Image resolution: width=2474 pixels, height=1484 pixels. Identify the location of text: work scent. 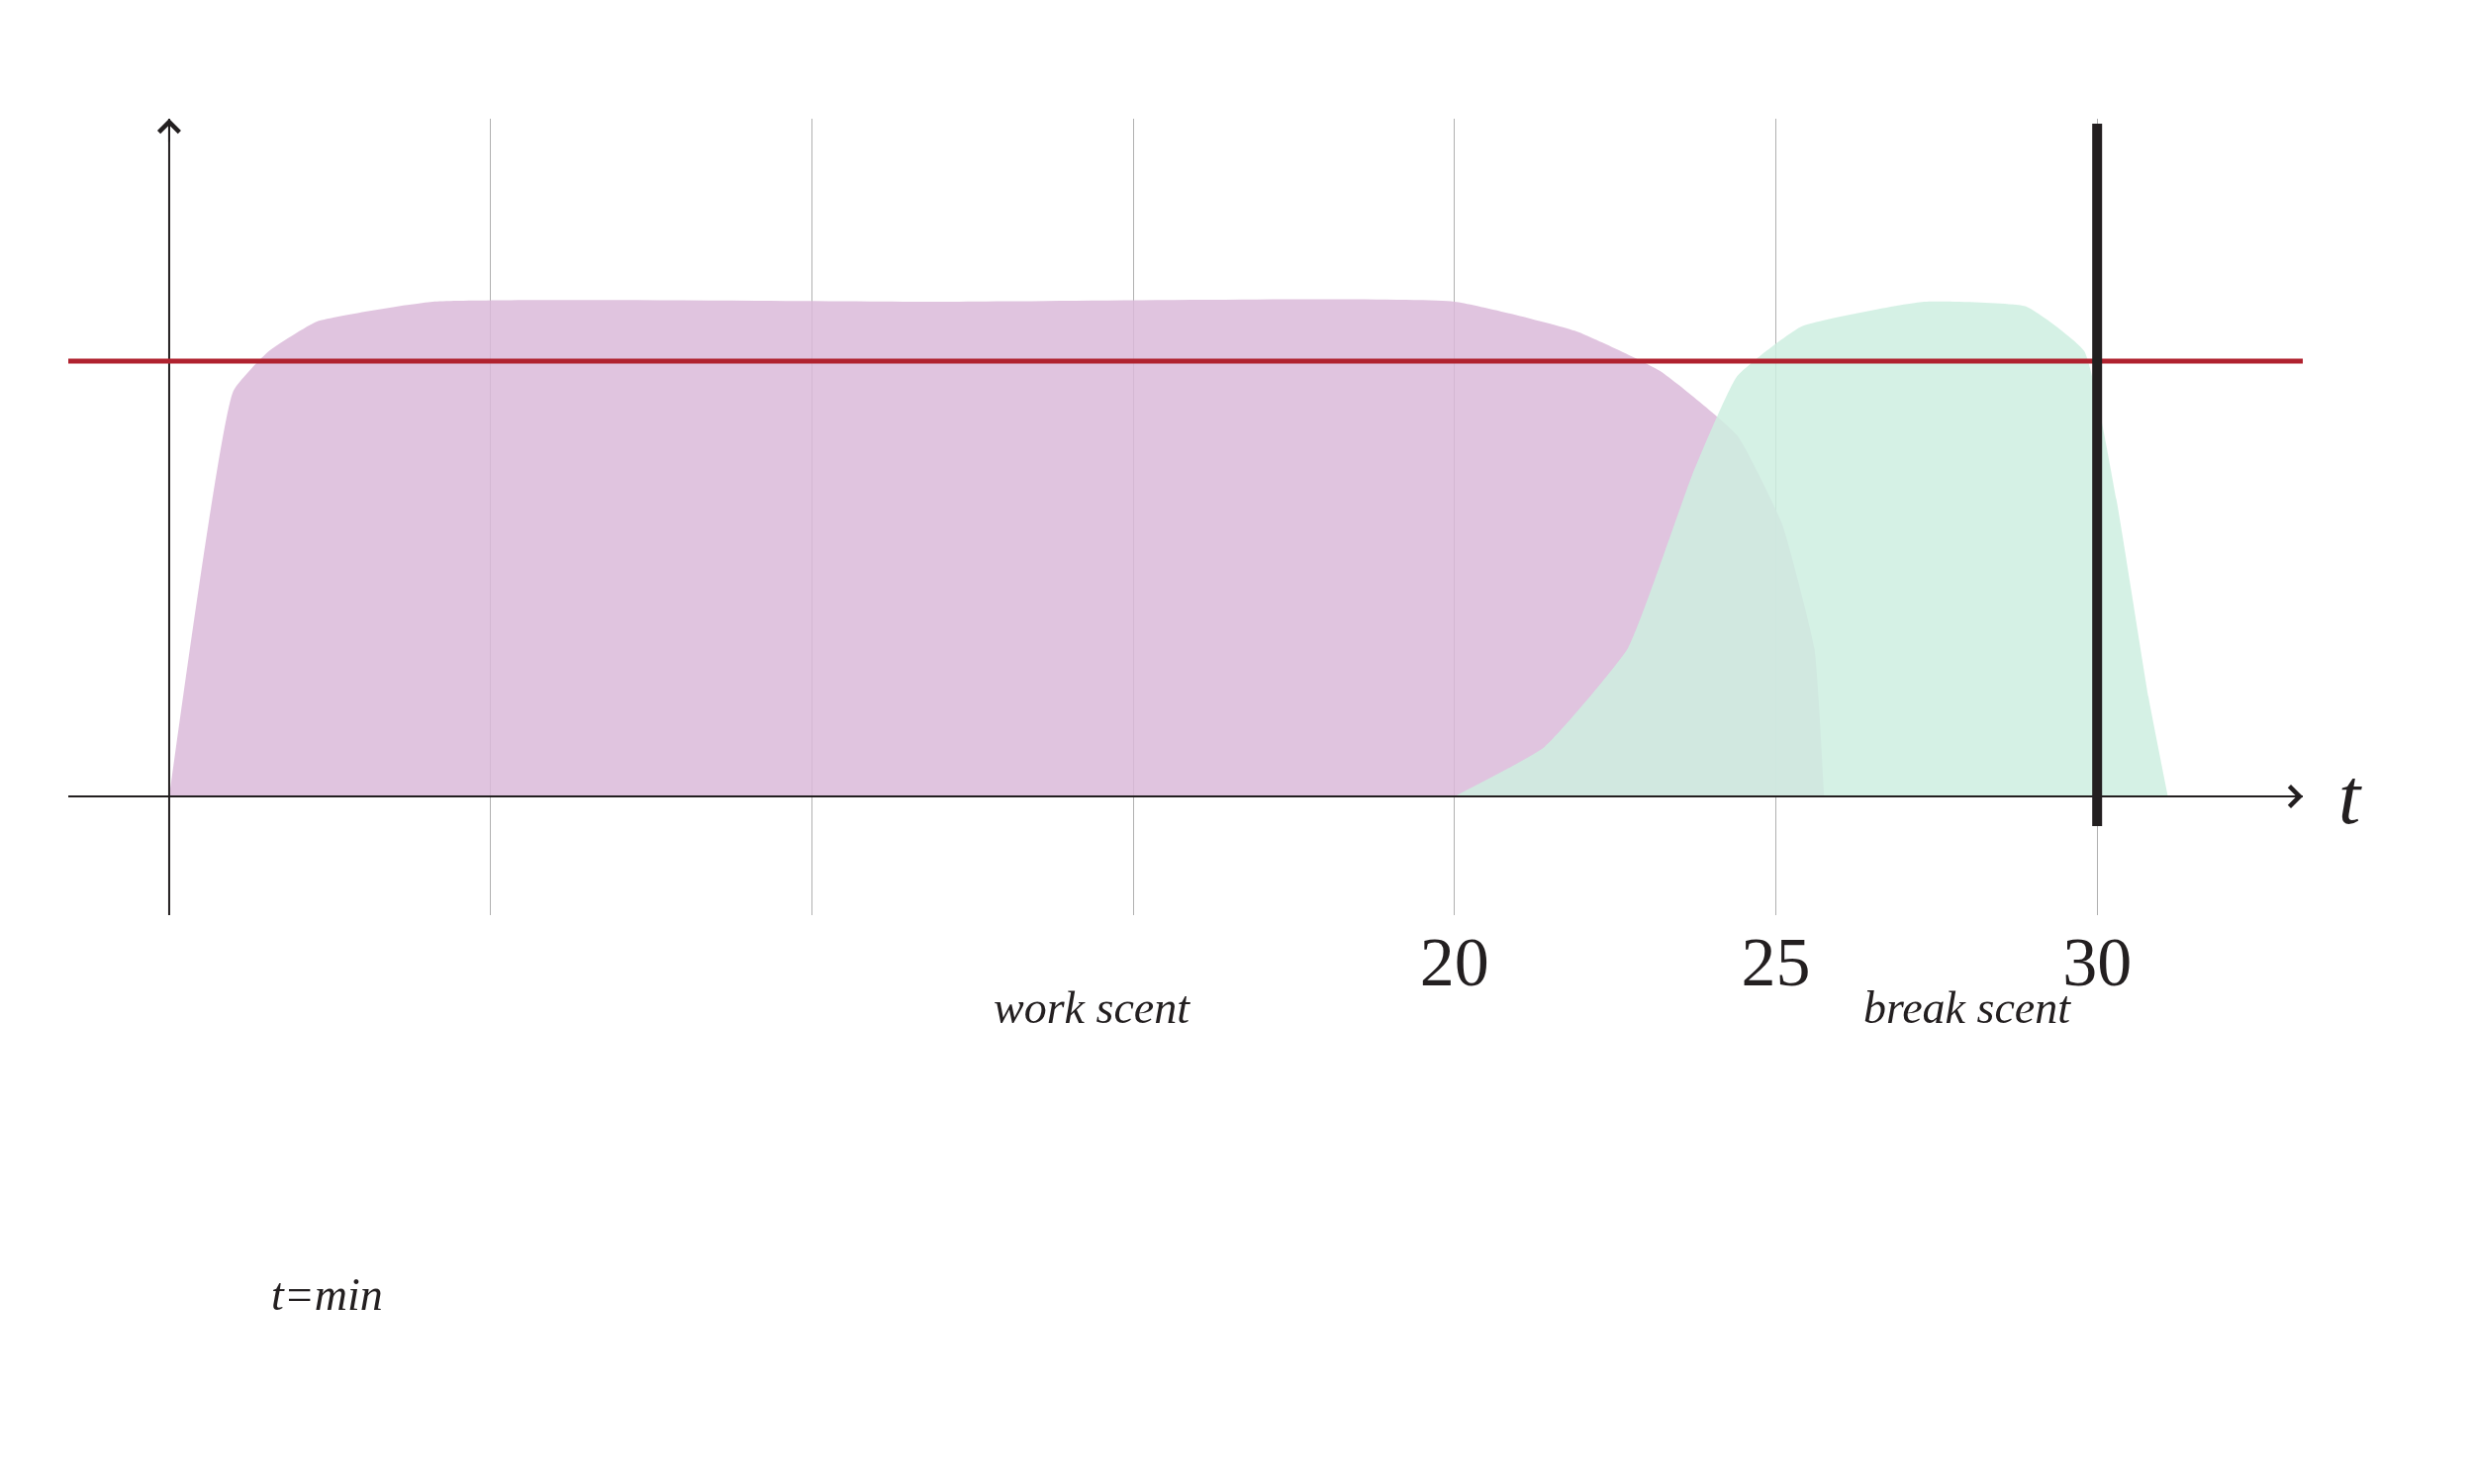
(1093, 1007).